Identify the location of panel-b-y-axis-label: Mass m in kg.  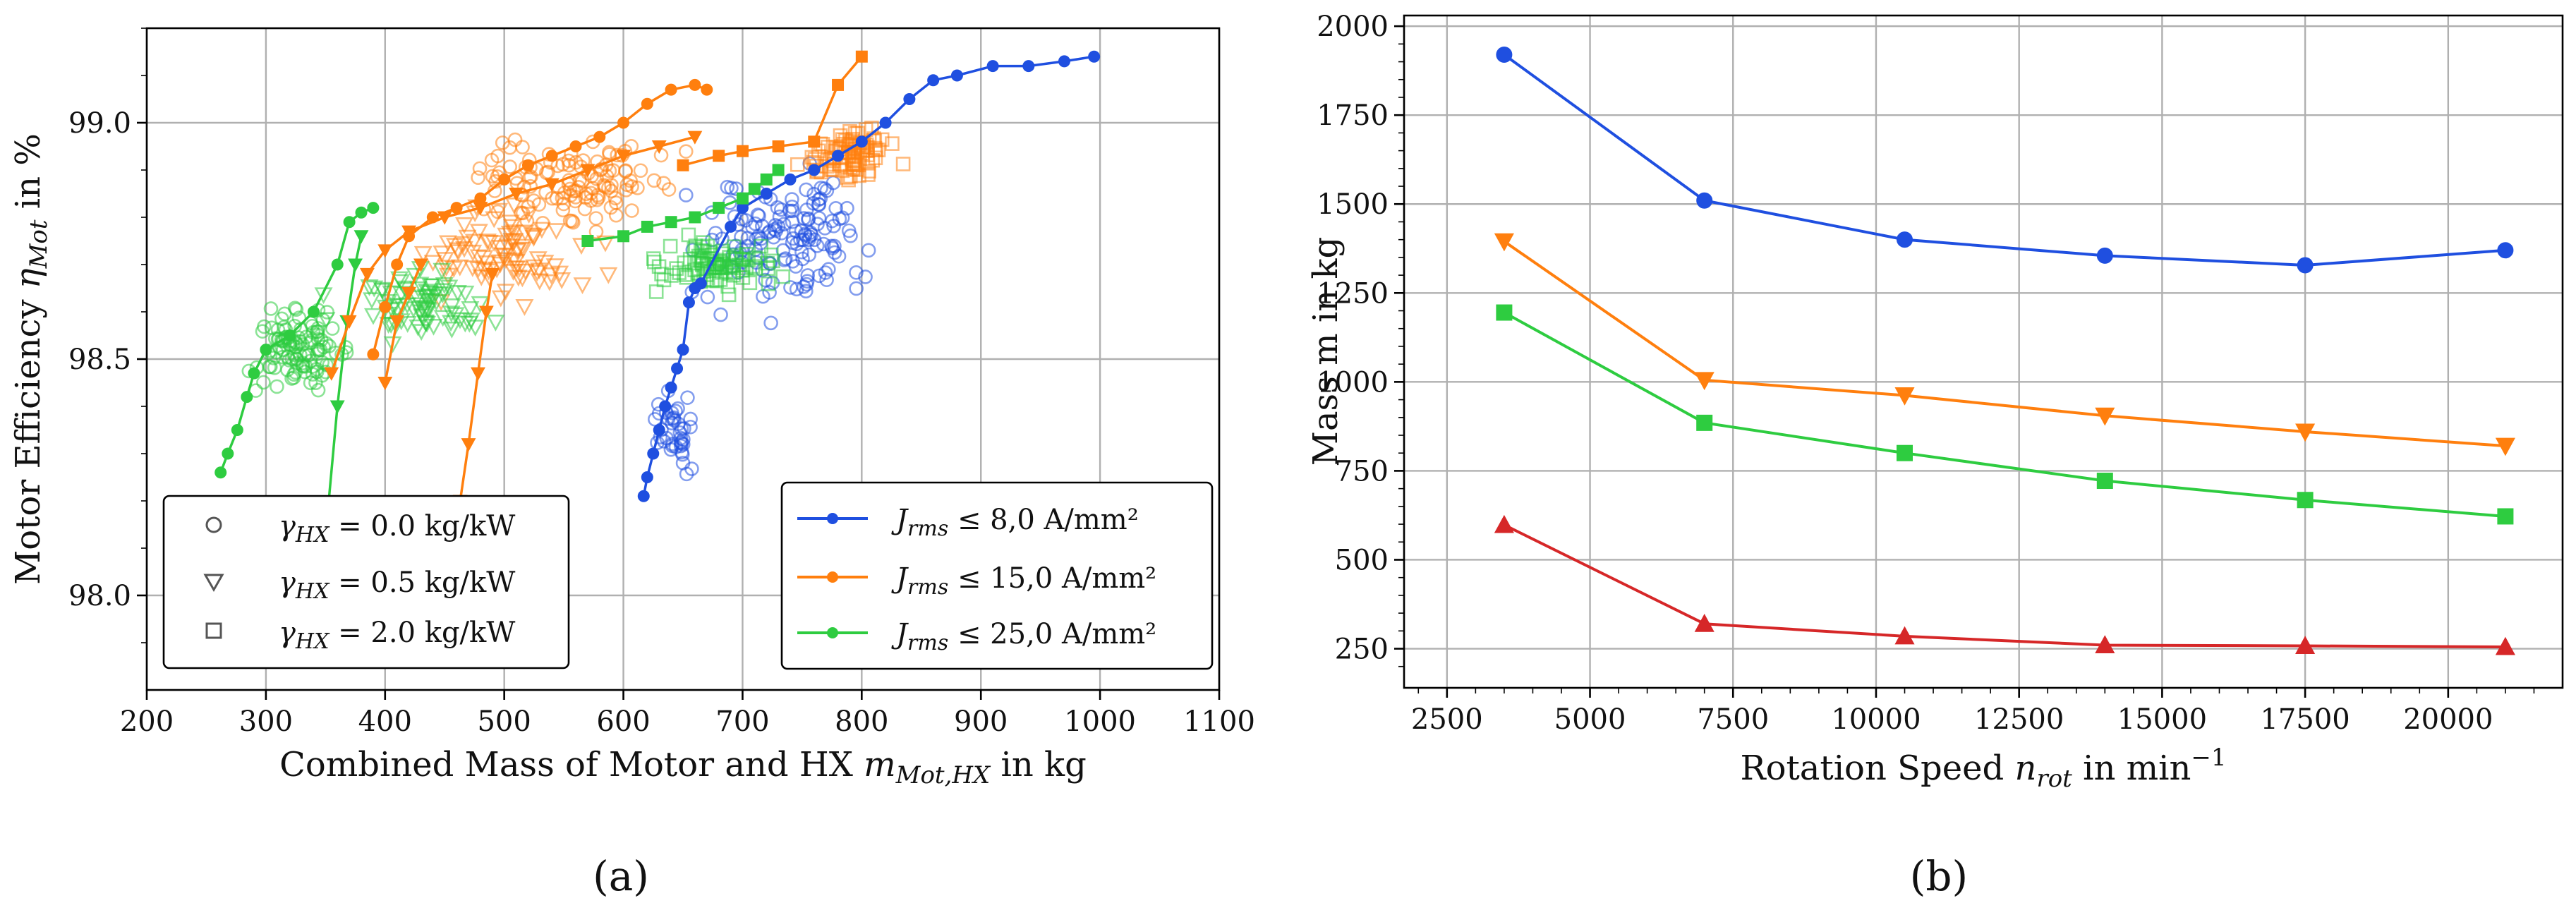
(1326, 351).